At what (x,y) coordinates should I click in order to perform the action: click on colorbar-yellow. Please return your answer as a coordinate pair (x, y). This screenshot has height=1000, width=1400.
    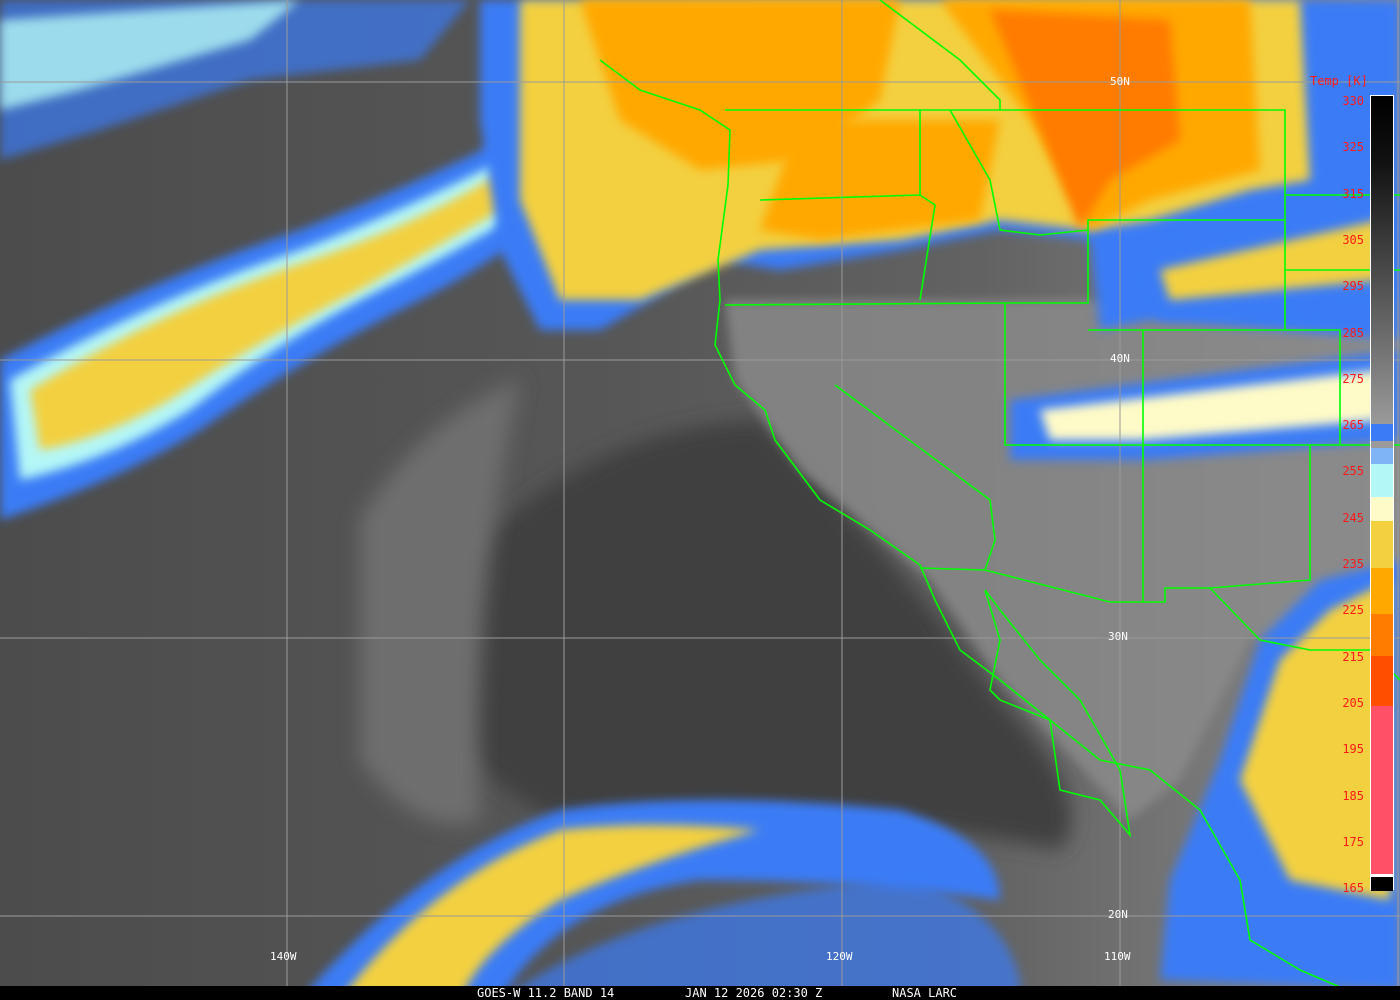
    Looking at the image, I should click on (1382, 544).